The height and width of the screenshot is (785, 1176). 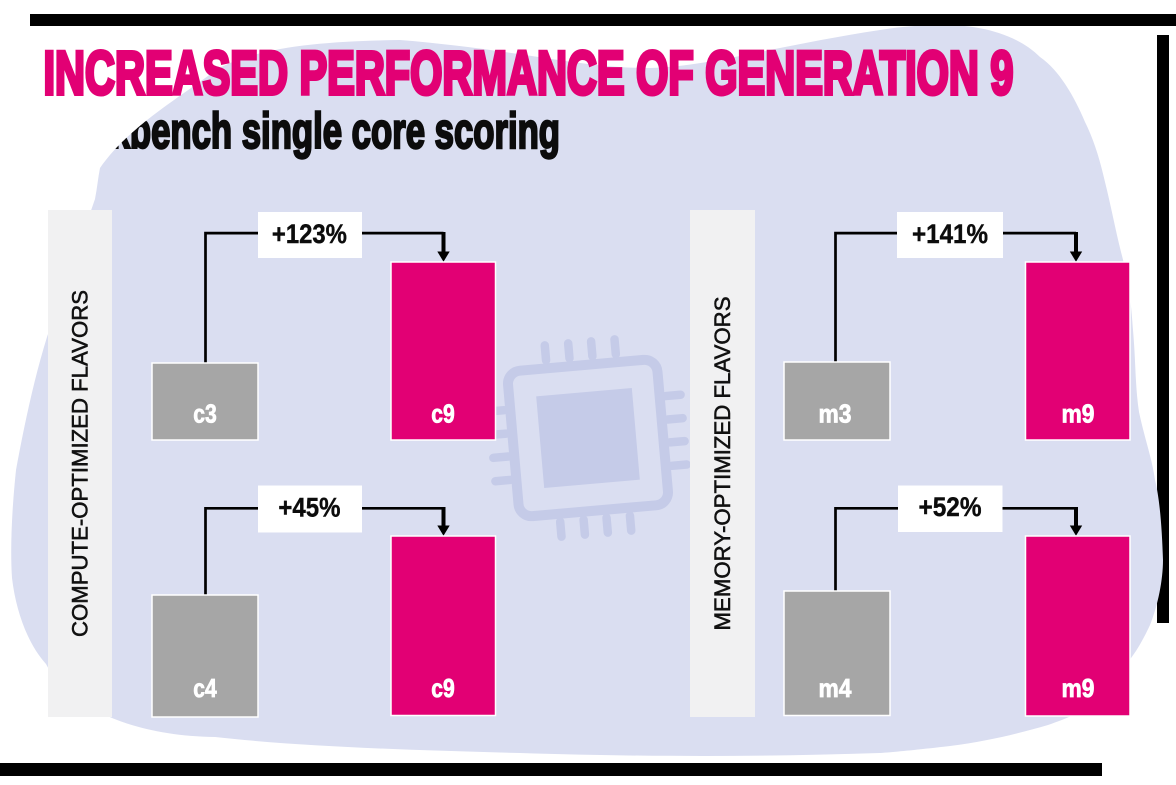 I want to click on svg-text: +52%, so click(x=950, y=507).